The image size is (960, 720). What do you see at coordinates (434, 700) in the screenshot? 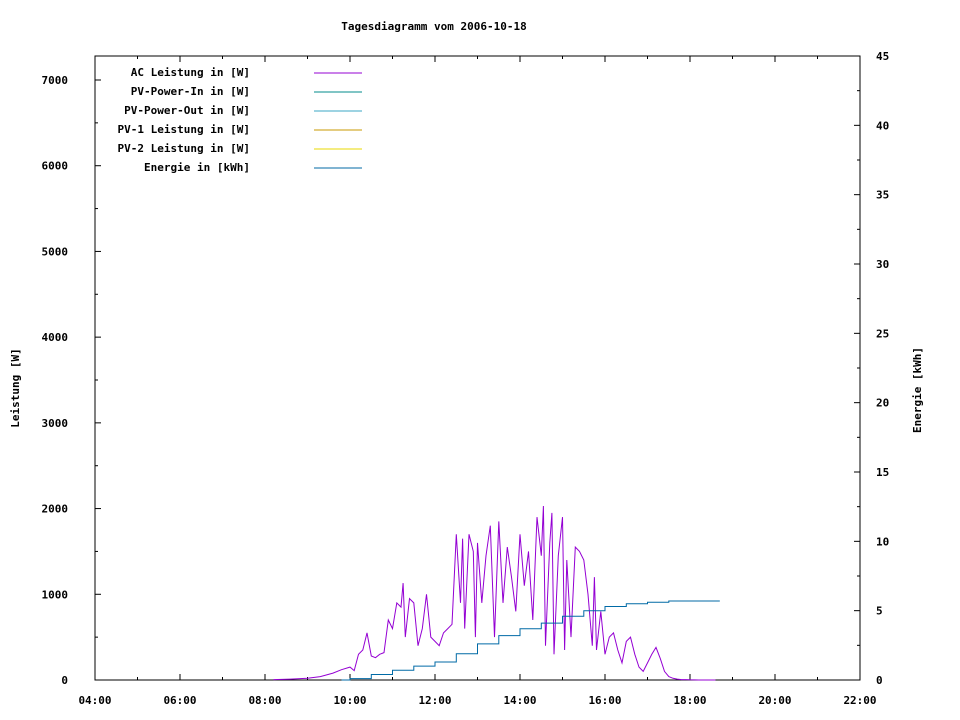
I see `x-tick-label: 12:00` at bounding box center [434, 700].